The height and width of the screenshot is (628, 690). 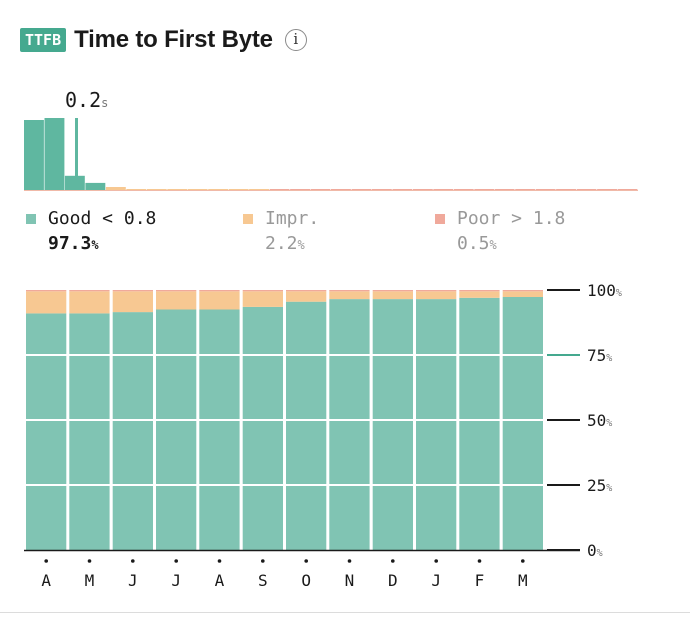 I want to click on y-tick-label: 25%, so click(x=599, y=485).